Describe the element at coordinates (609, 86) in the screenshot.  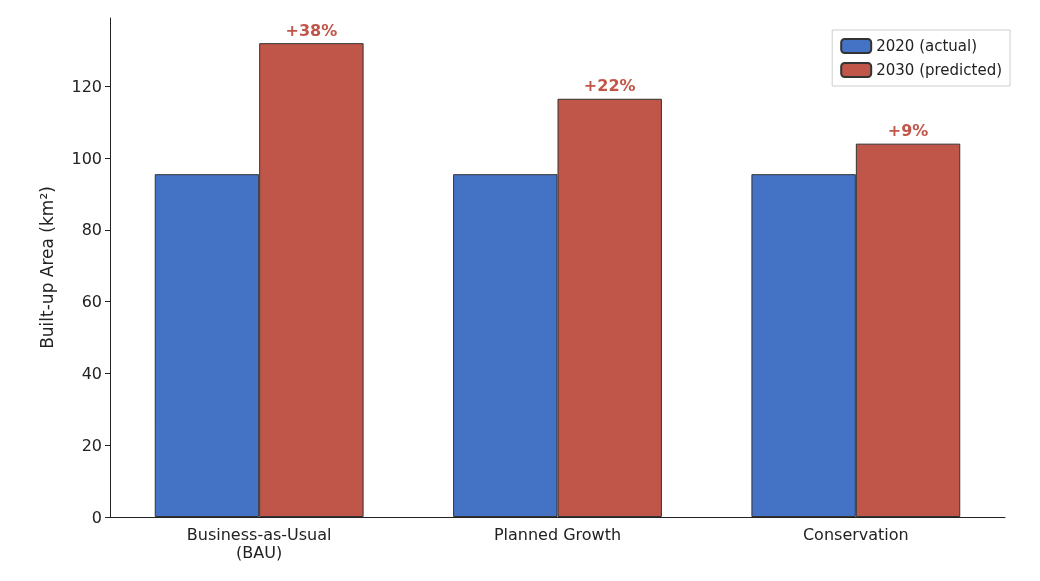
I see `annotation: +22%` at that location.